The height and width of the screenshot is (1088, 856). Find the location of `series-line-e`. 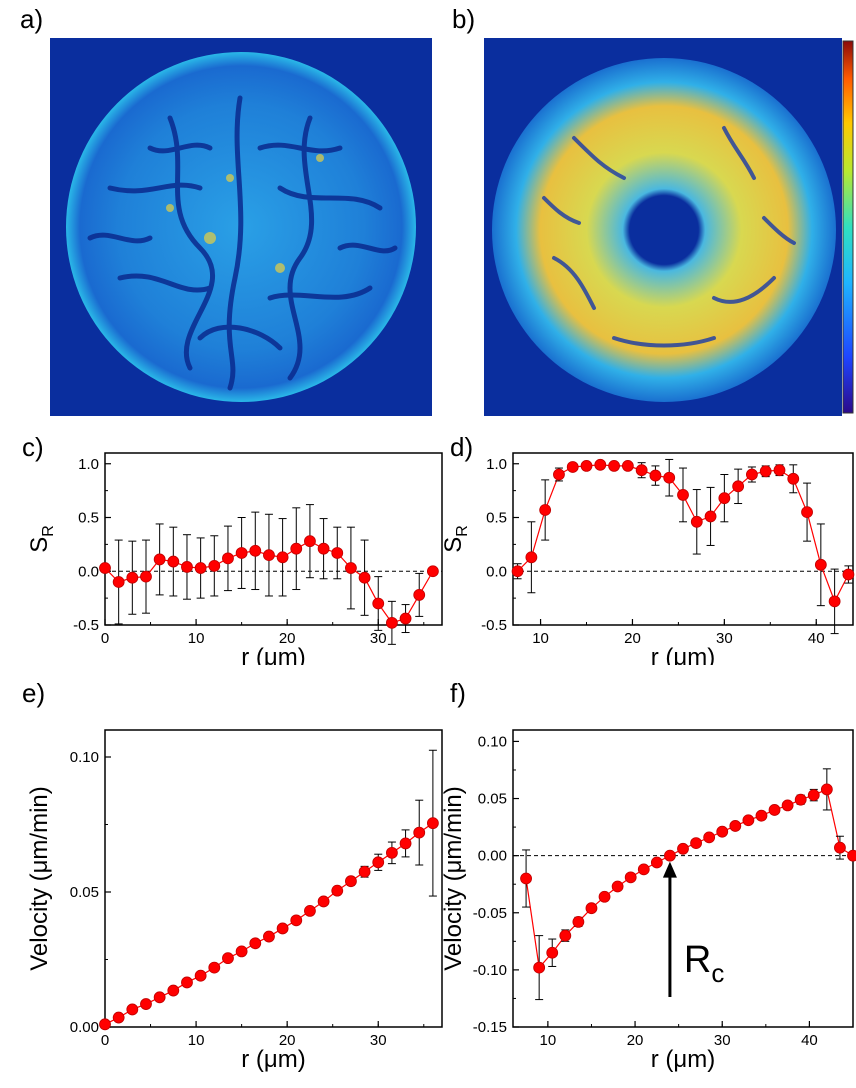

series-line-e is located at coordinates (269, 923).